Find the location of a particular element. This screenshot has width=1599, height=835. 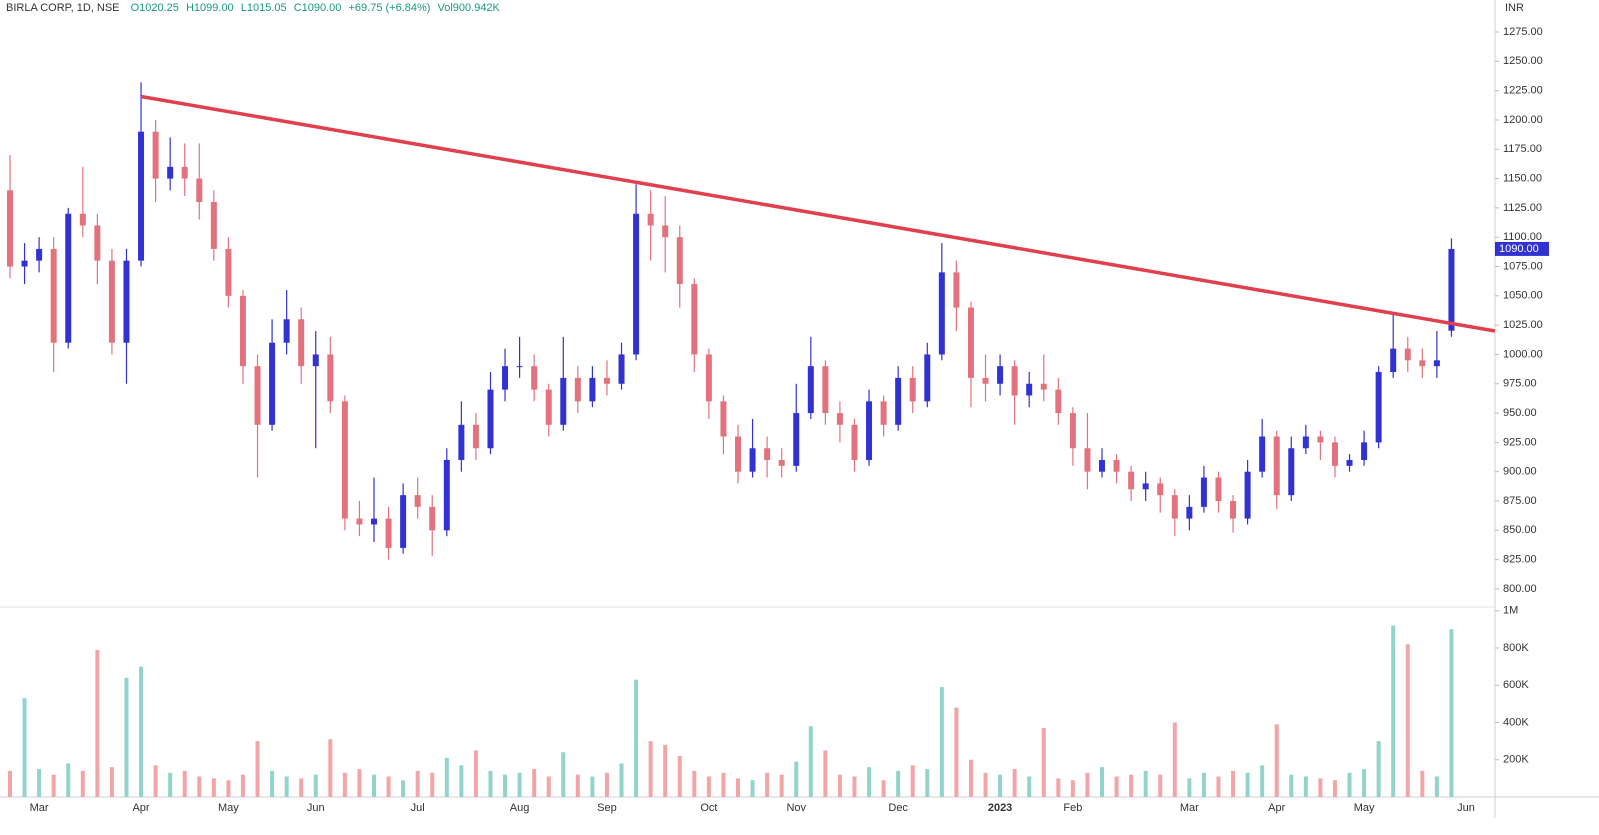

y-tick-label: 1075.00 is located at coordinates (1523, 266).